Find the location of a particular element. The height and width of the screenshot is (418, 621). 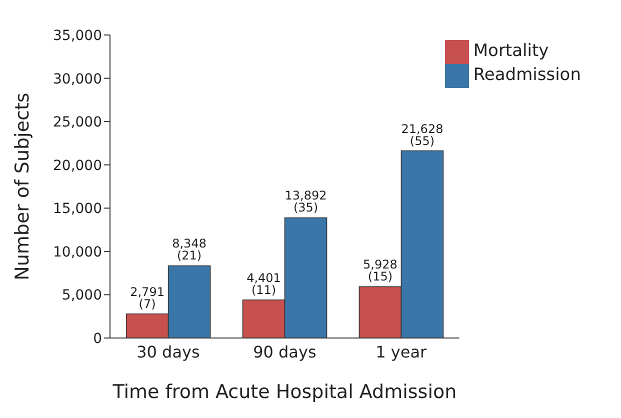

y-tick-label: 10,000 is located at coordinates (77, 252).